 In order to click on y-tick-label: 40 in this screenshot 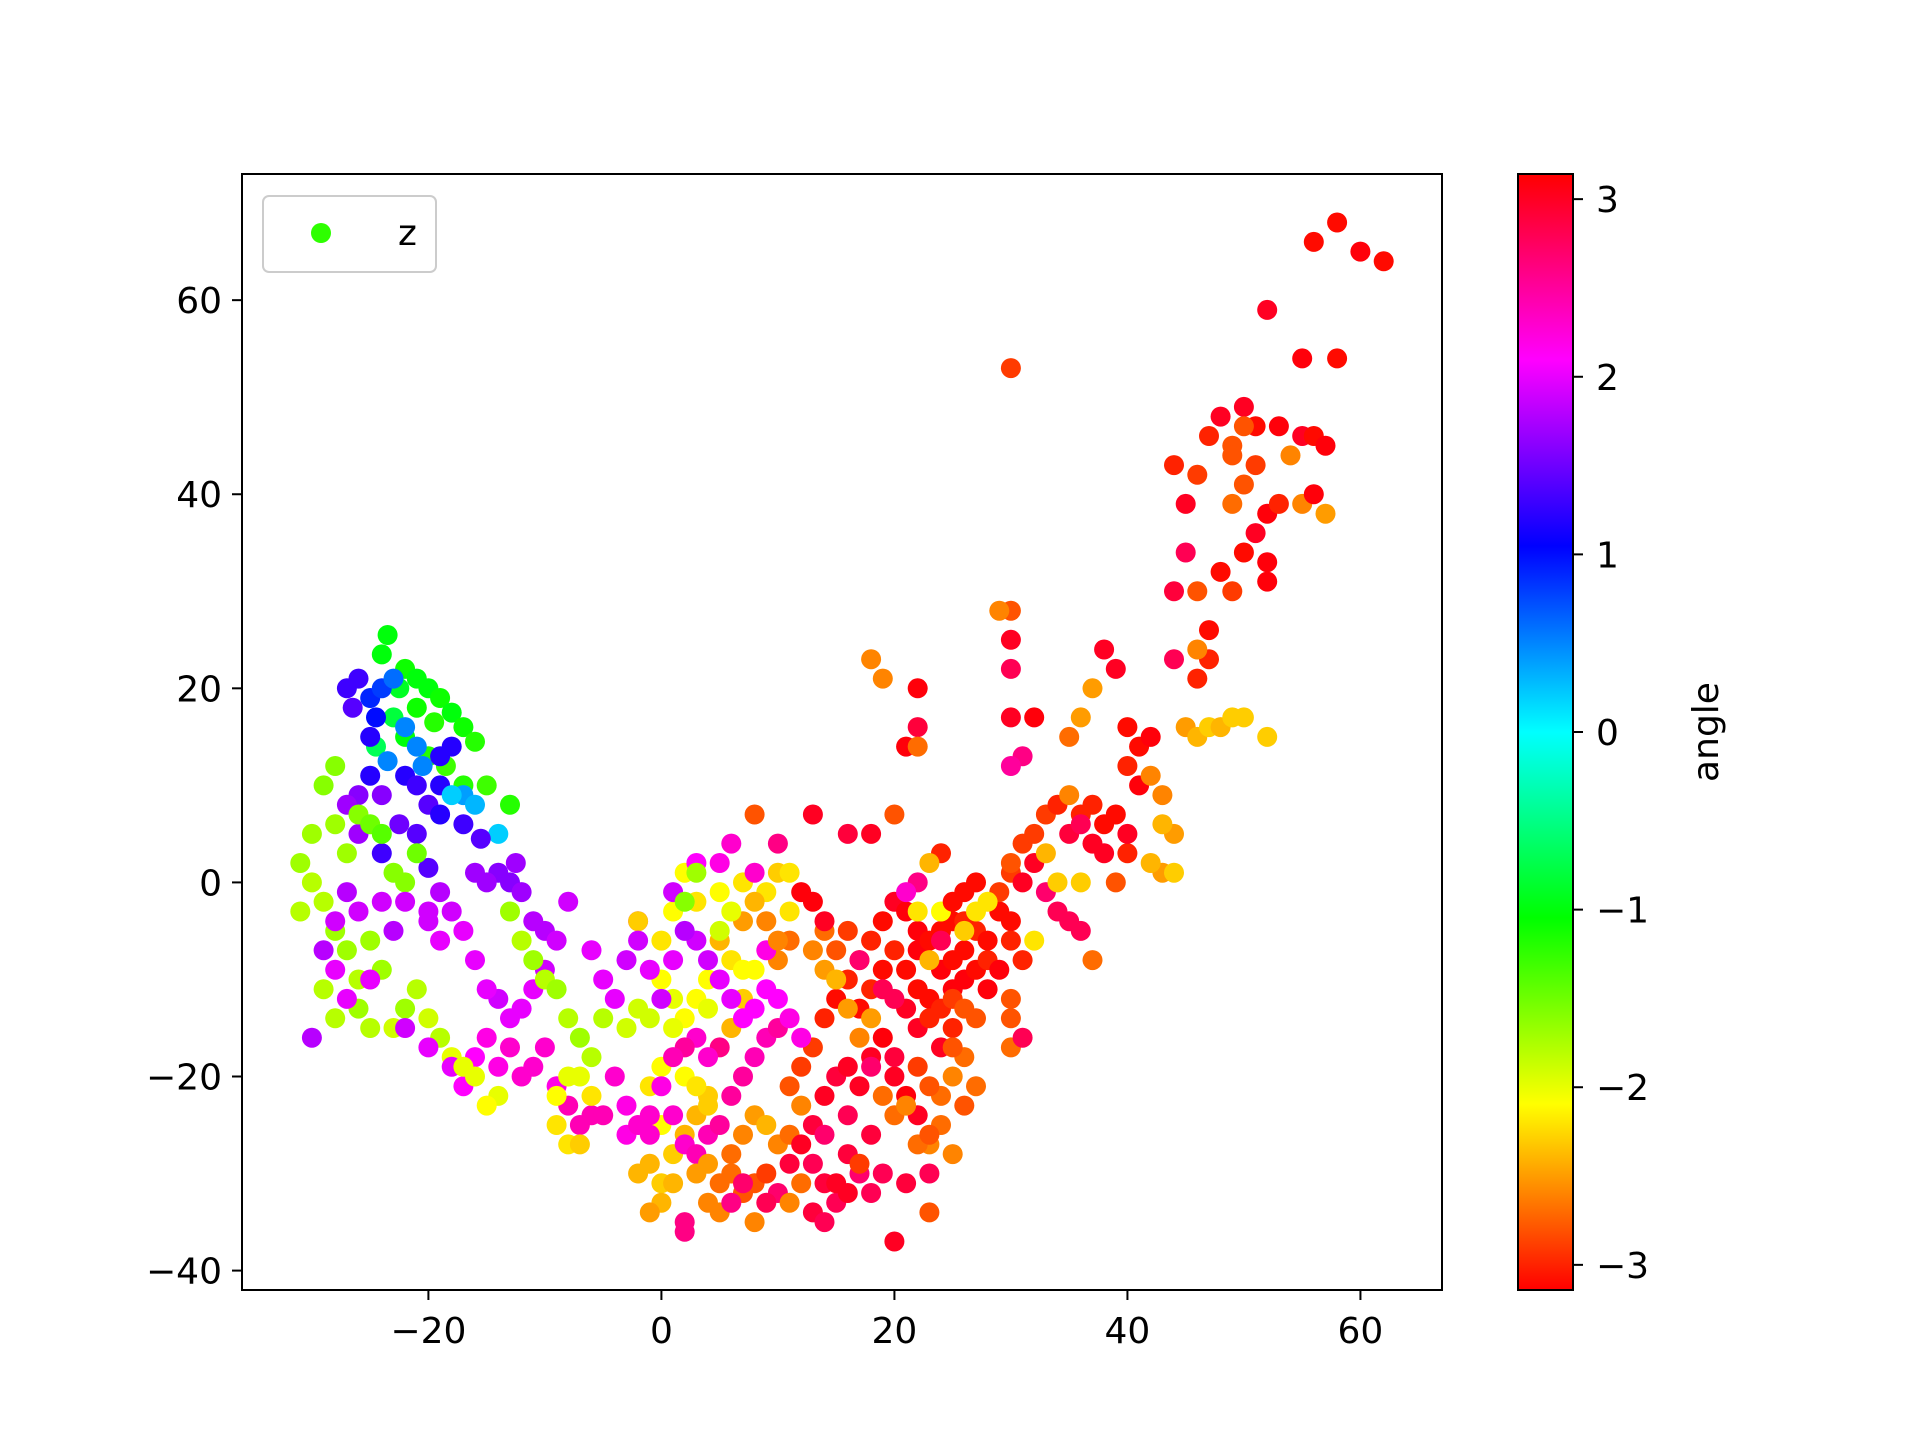, I will do `click(199, 495)`.